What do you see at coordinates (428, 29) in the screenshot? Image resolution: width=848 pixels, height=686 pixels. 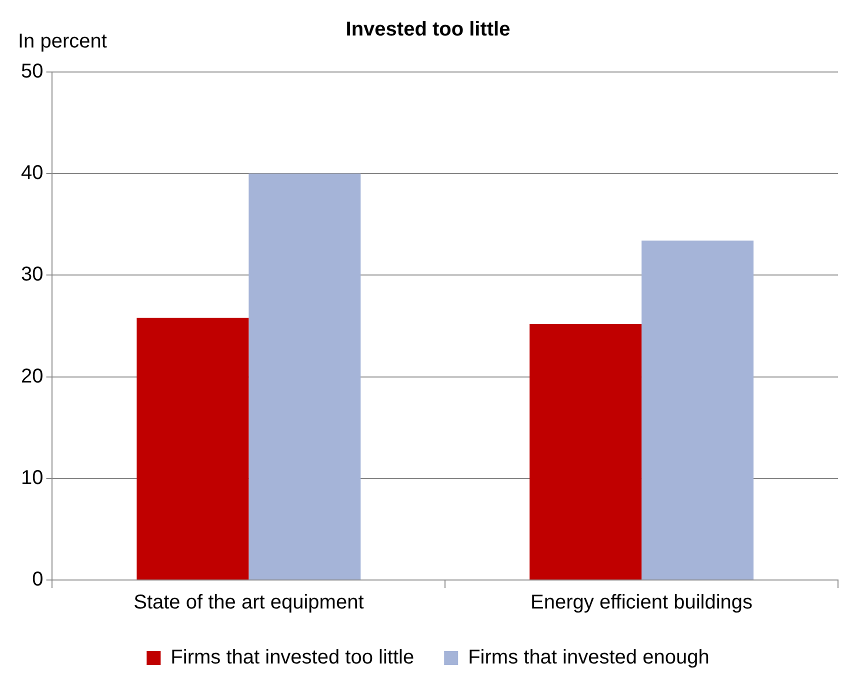 I see `chart-title: Invested too little` at bounding box center [428, 29].